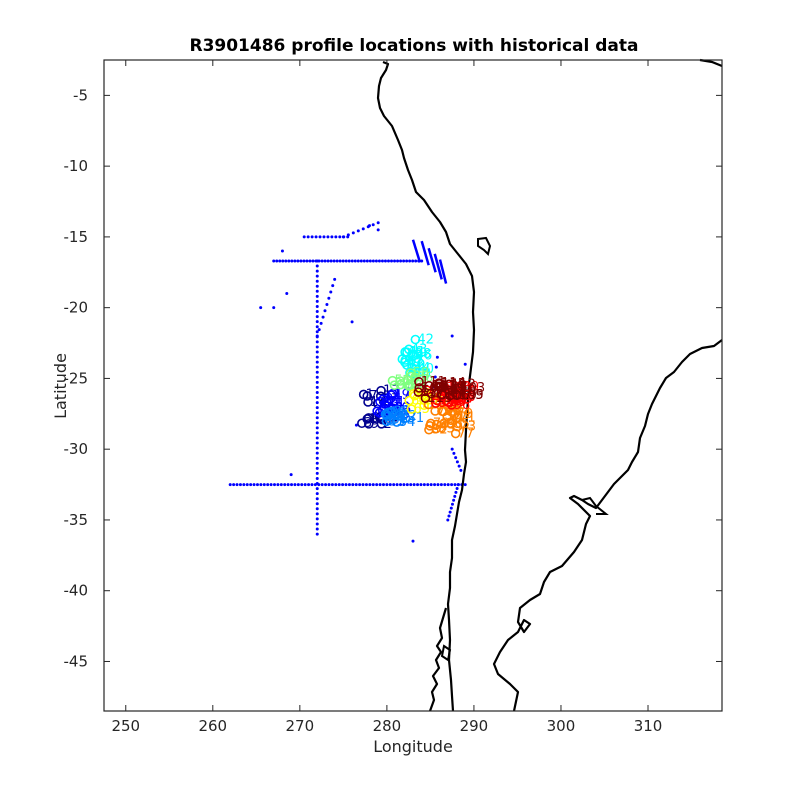 This screenshot has width=800, height=800. Describe the element at coordinates (375, 424) in the screenshot. I see `profile-number-label: 9` at that location.